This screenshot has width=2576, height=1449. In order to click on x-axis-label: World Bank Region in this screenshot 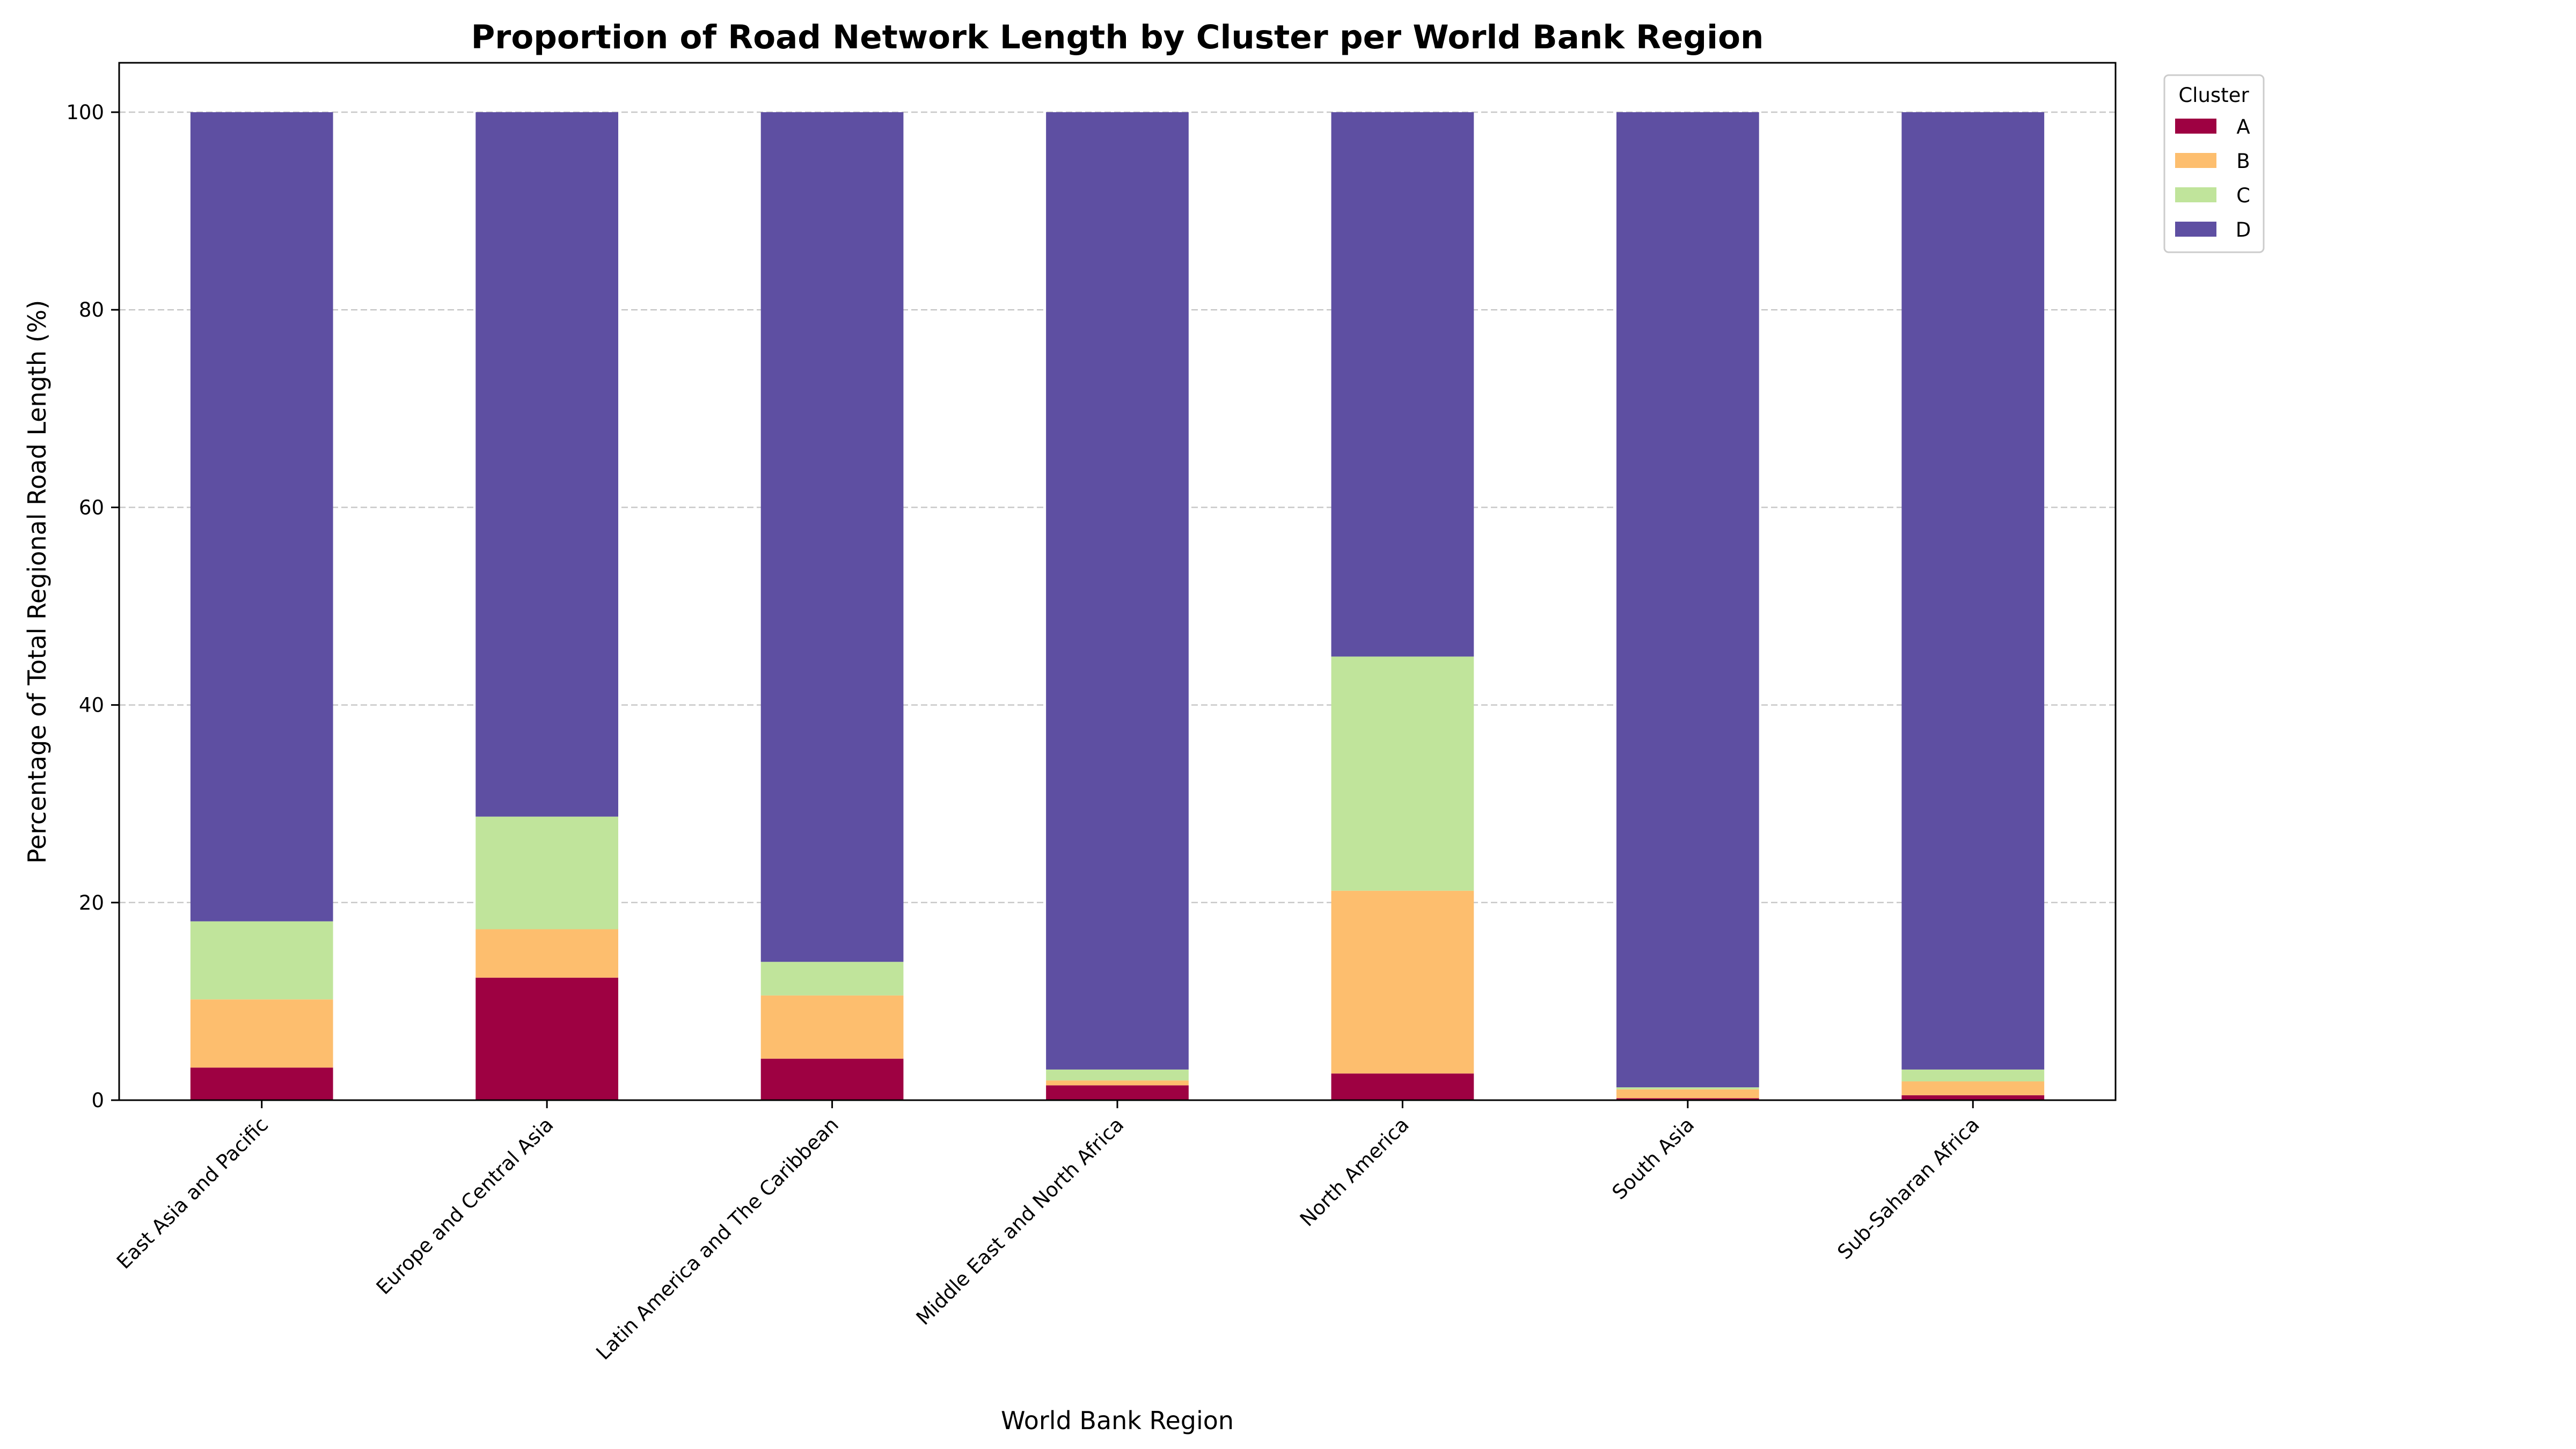, I will do `click(1117, 1420)`.